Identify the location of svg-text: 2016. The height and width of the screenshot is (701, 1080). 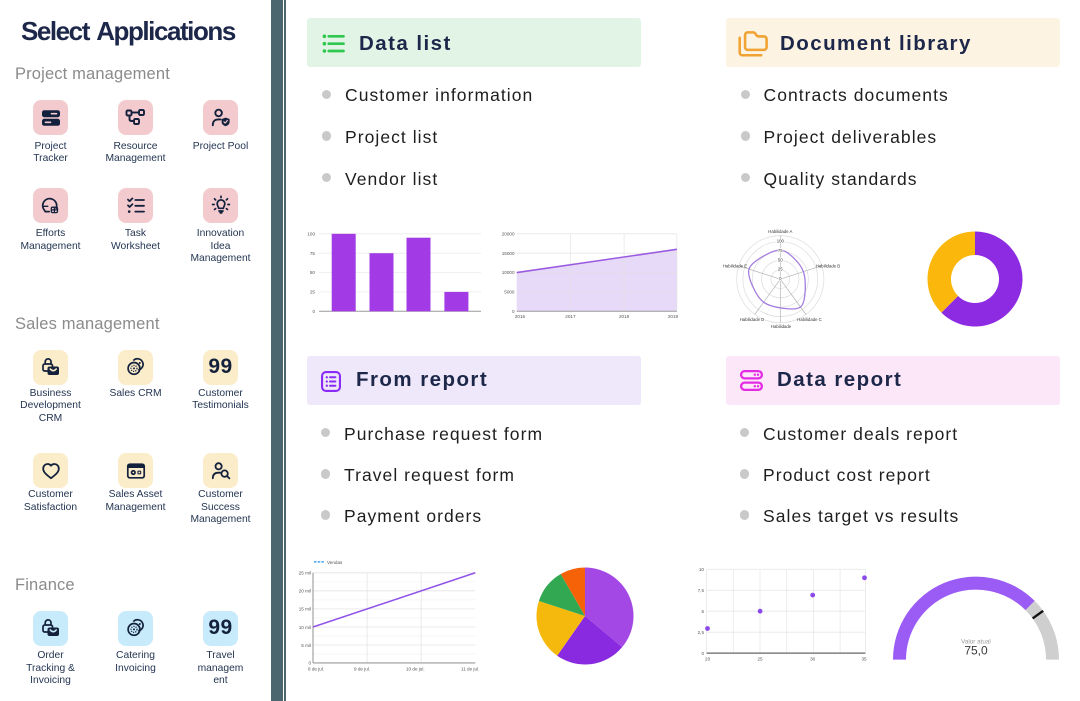
(520, 316).